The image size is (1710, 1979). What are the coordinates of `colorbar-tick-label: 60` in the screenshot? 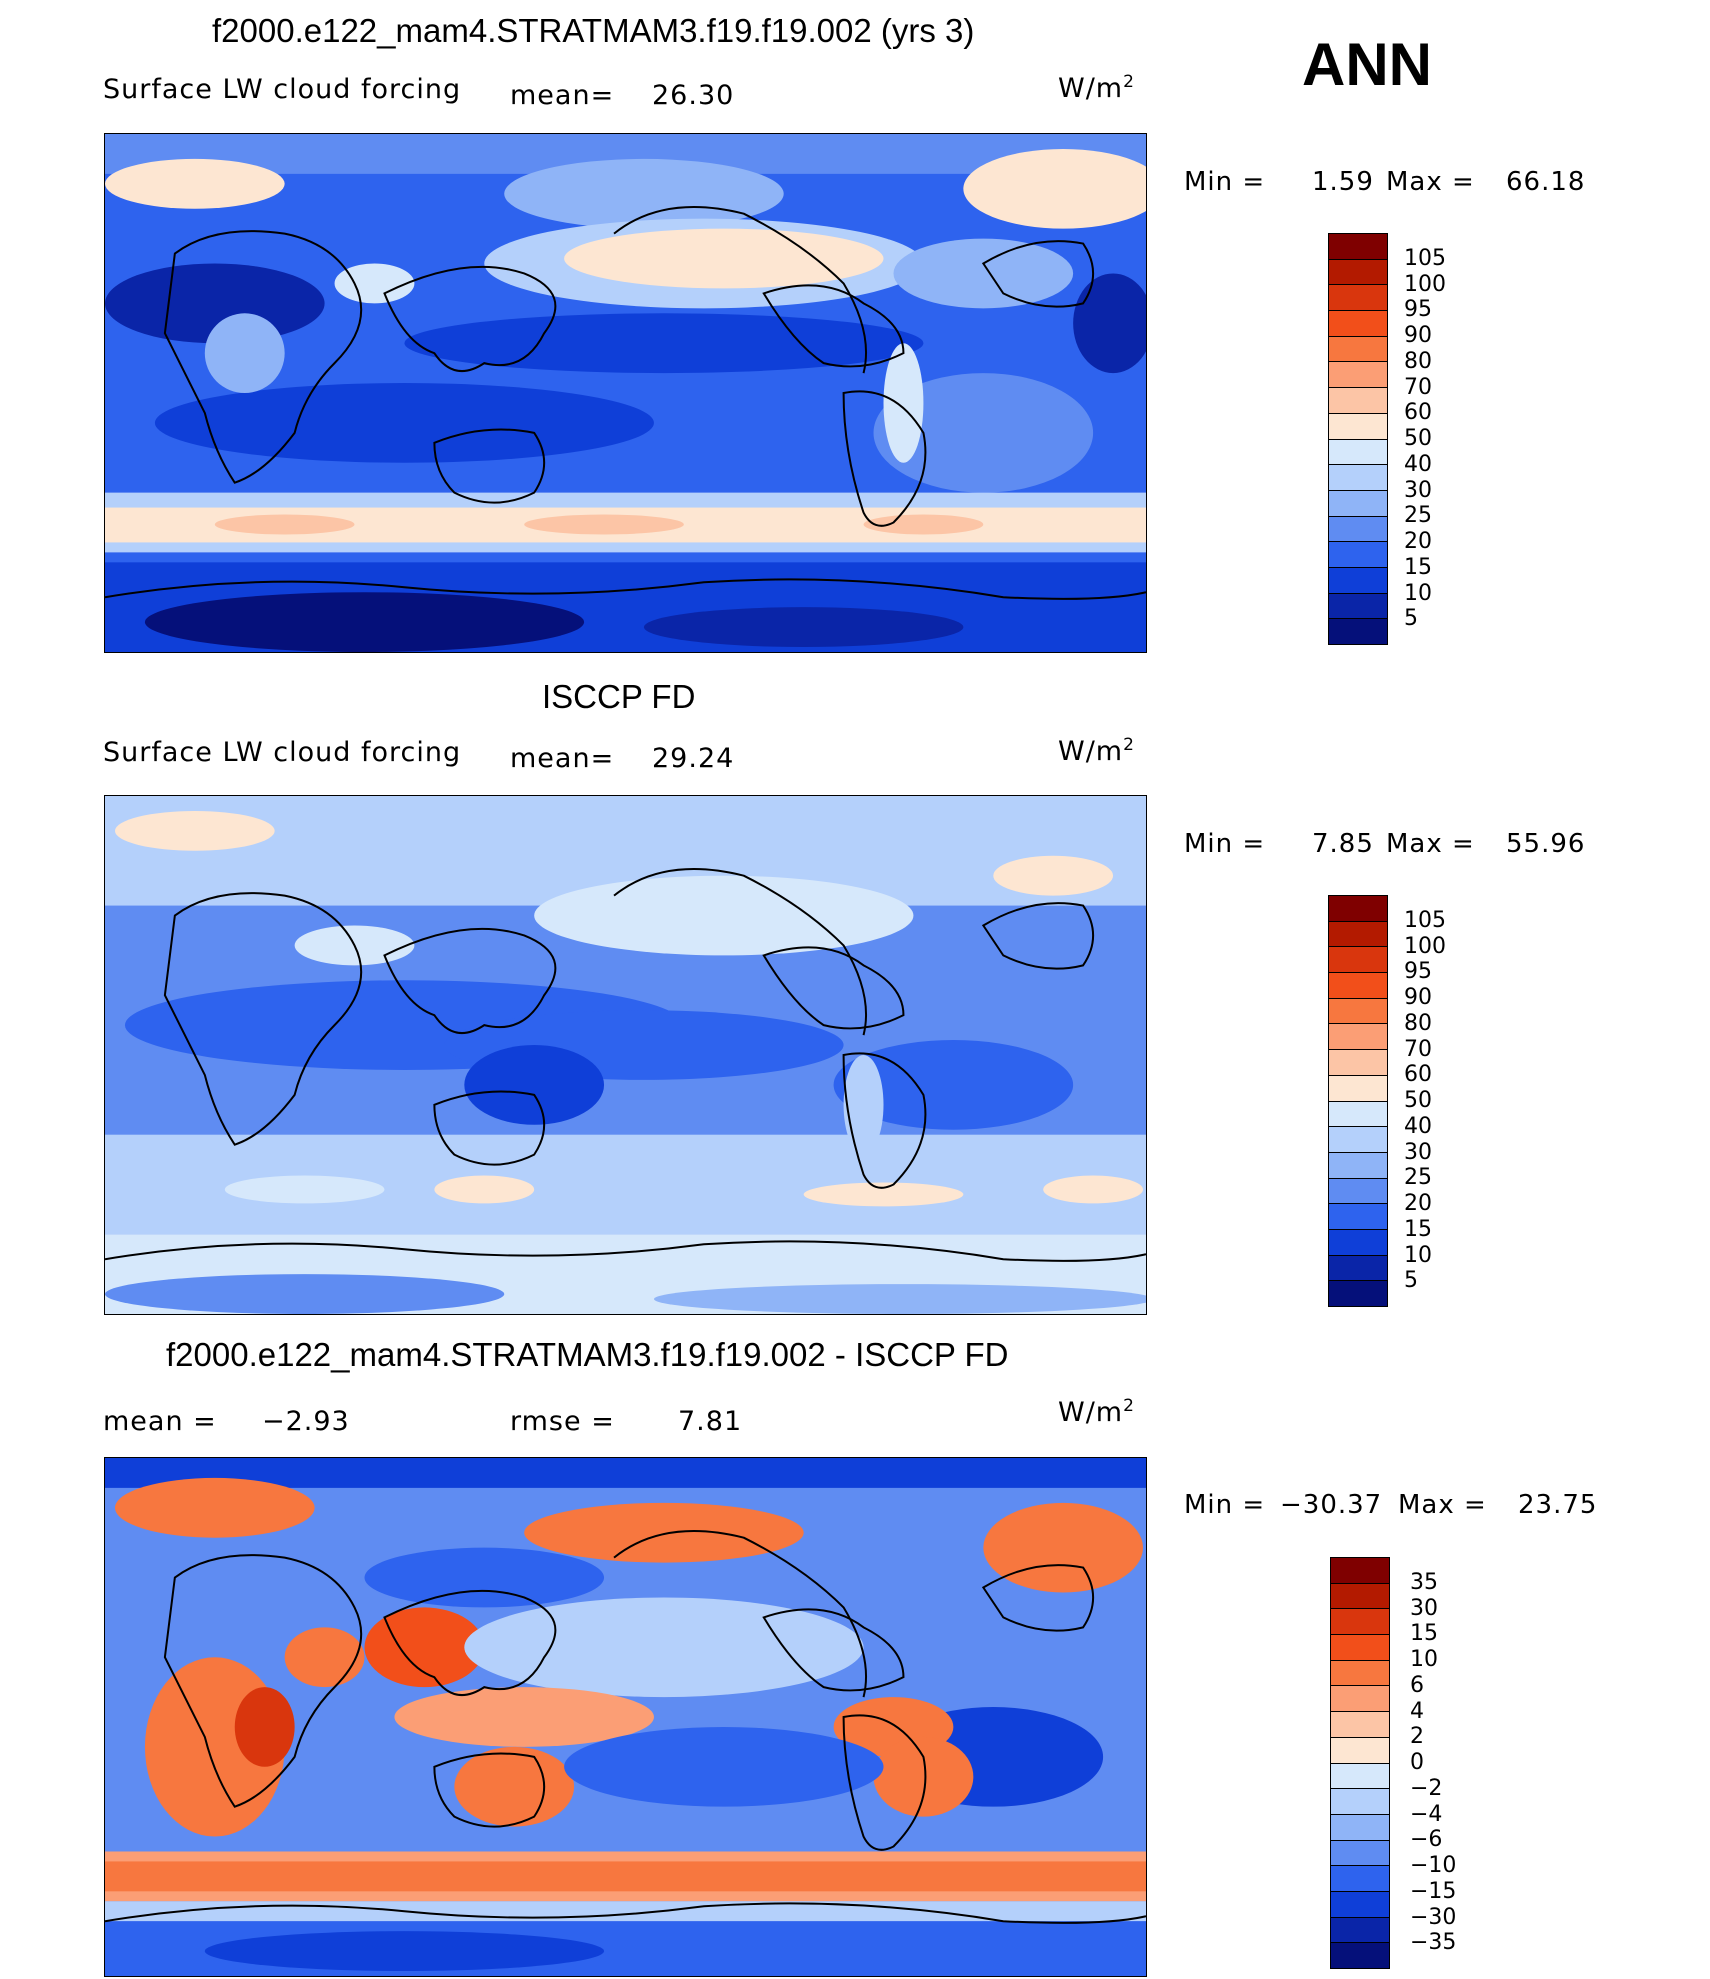 It's located at (1418, 413).